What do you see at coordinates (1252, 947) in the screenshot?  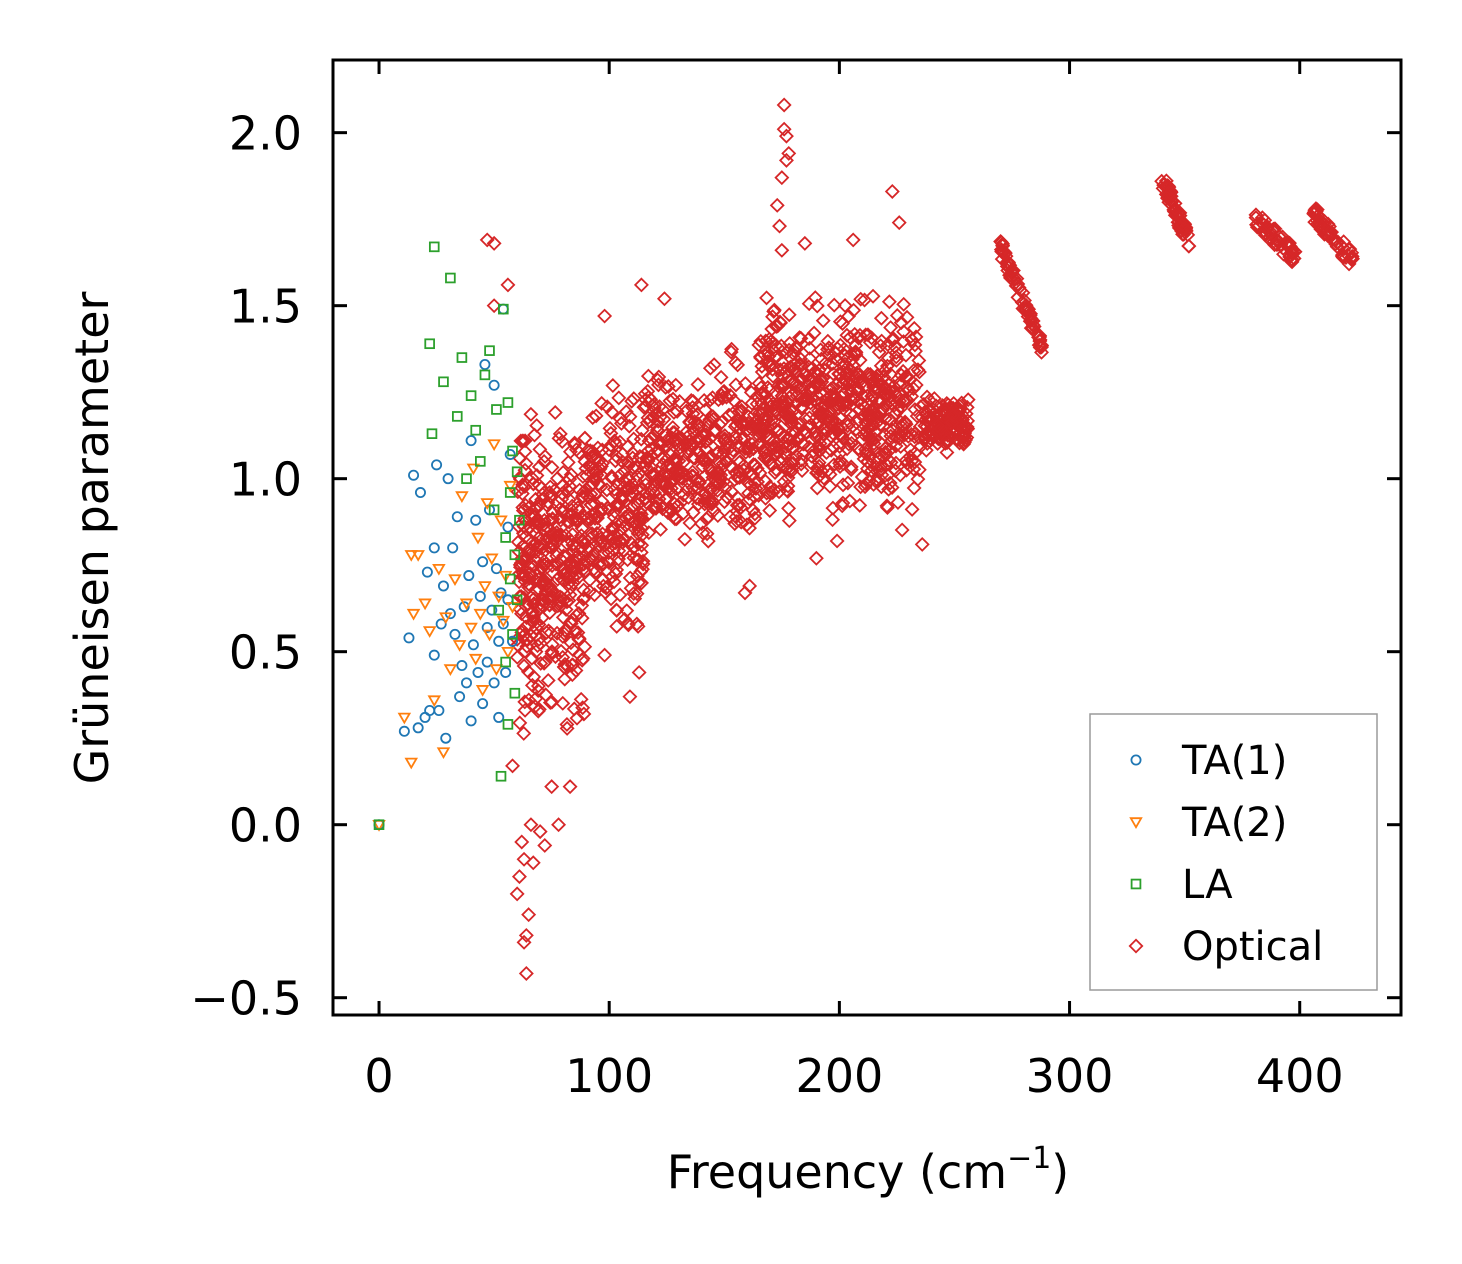 I see `legend-label-optical: Optical` at bounding box center [1252, 947].